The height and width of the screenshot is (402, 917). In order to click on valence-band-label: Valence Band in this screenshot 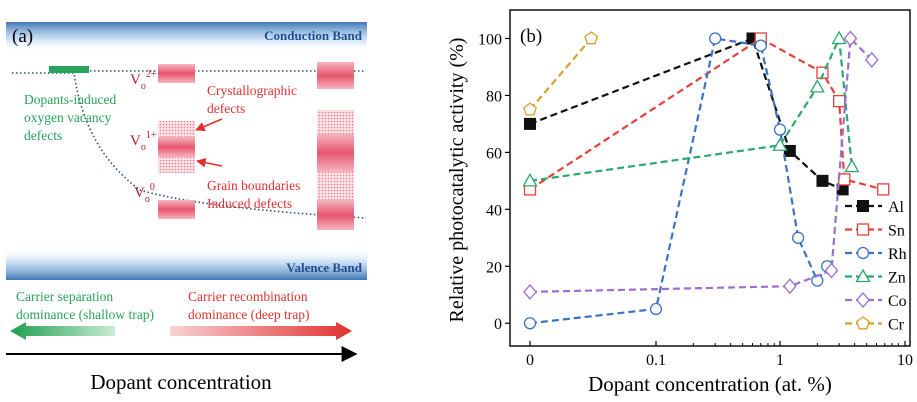, I will do `click(324, 267)`.